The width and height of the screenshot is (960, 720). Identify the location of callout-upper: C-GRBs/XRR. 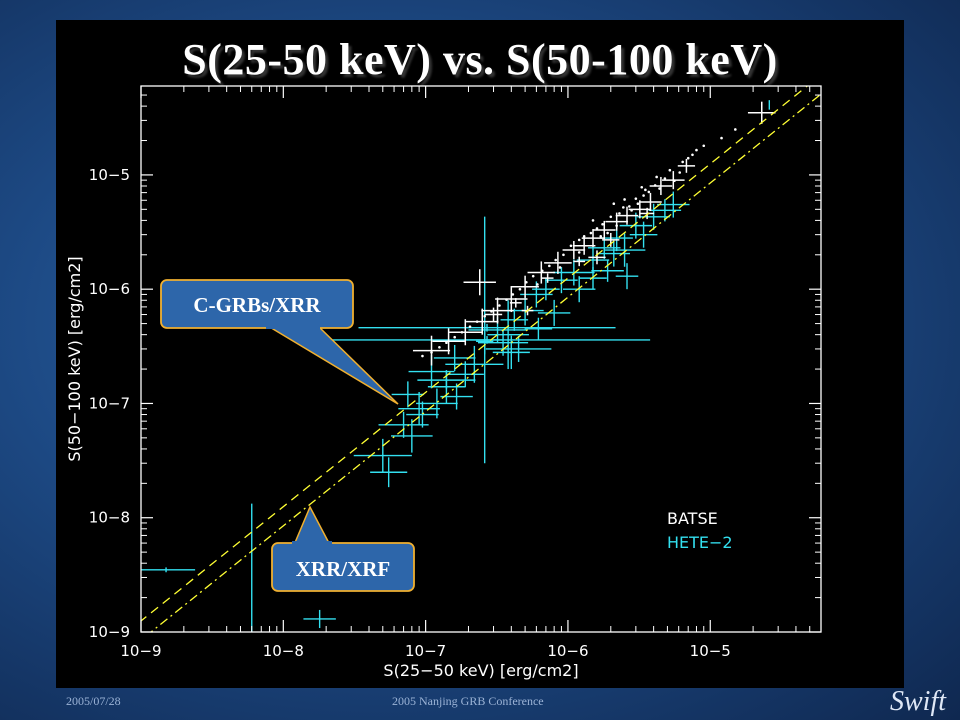
(279, 342).